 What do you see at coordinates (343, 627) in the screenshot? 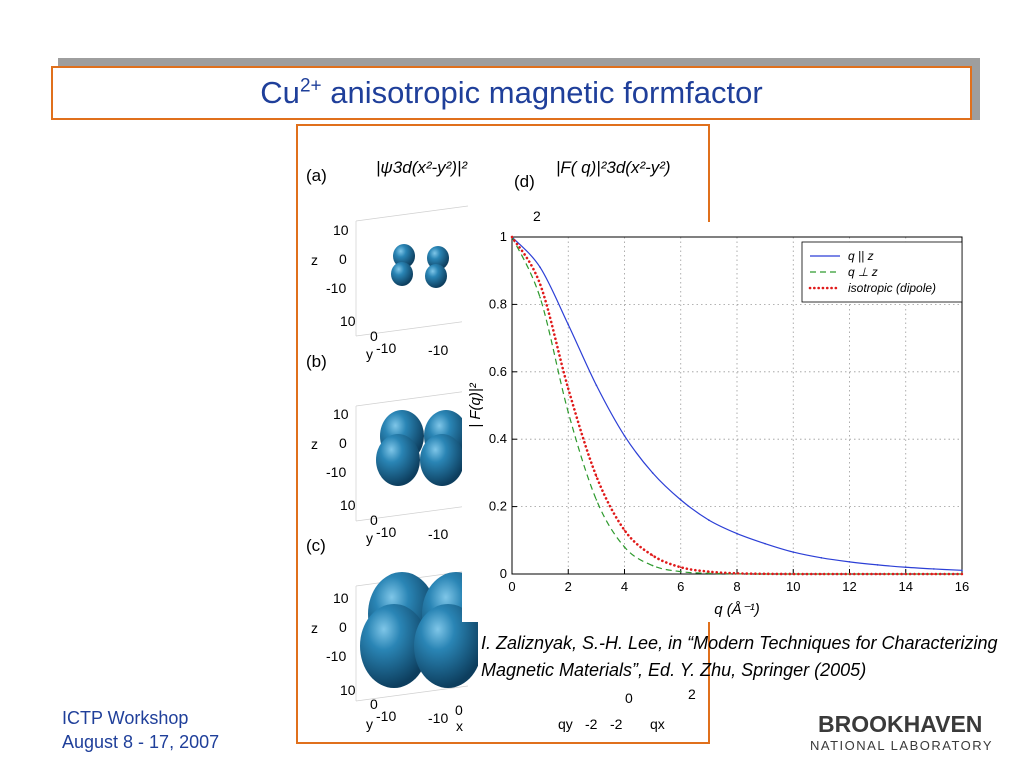
I see `tick-z-c-mid: 0` at bounding box center [343, 627].